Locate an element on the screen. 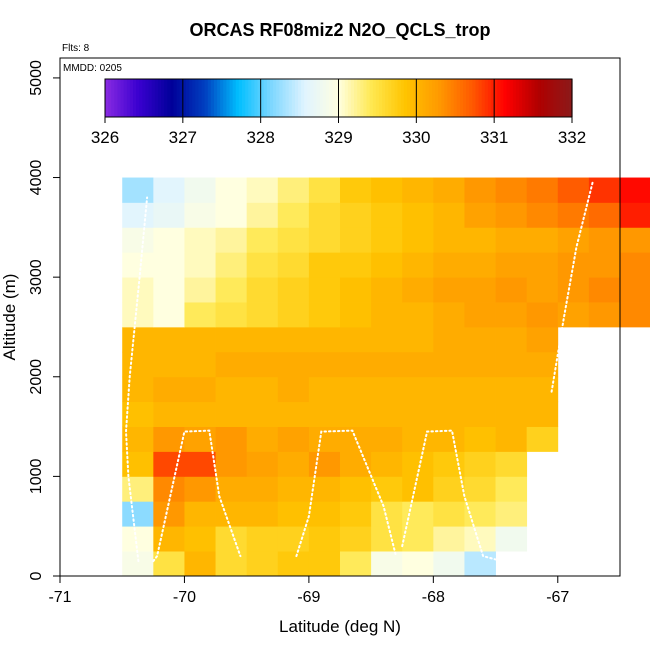  y-tick-label: 3000 is located at coordinates (36, 277).